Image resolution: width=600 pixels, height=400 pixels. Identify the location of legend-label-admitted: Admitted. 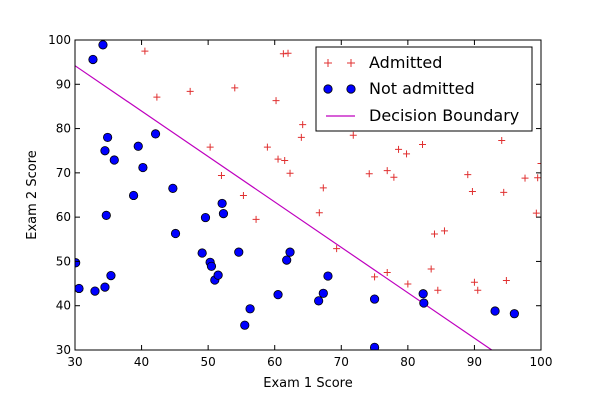
(405, 62).